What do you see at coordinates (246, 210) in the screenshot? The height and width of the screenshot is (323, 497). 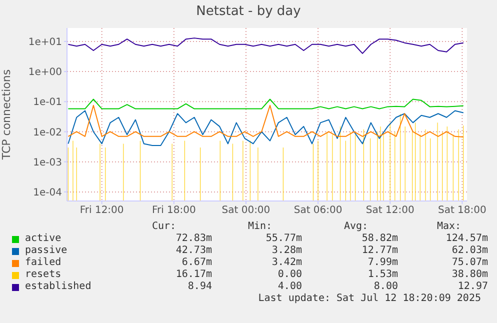 I see `x-tick-label: Sat 00:00` at bounding box center [246, 210].